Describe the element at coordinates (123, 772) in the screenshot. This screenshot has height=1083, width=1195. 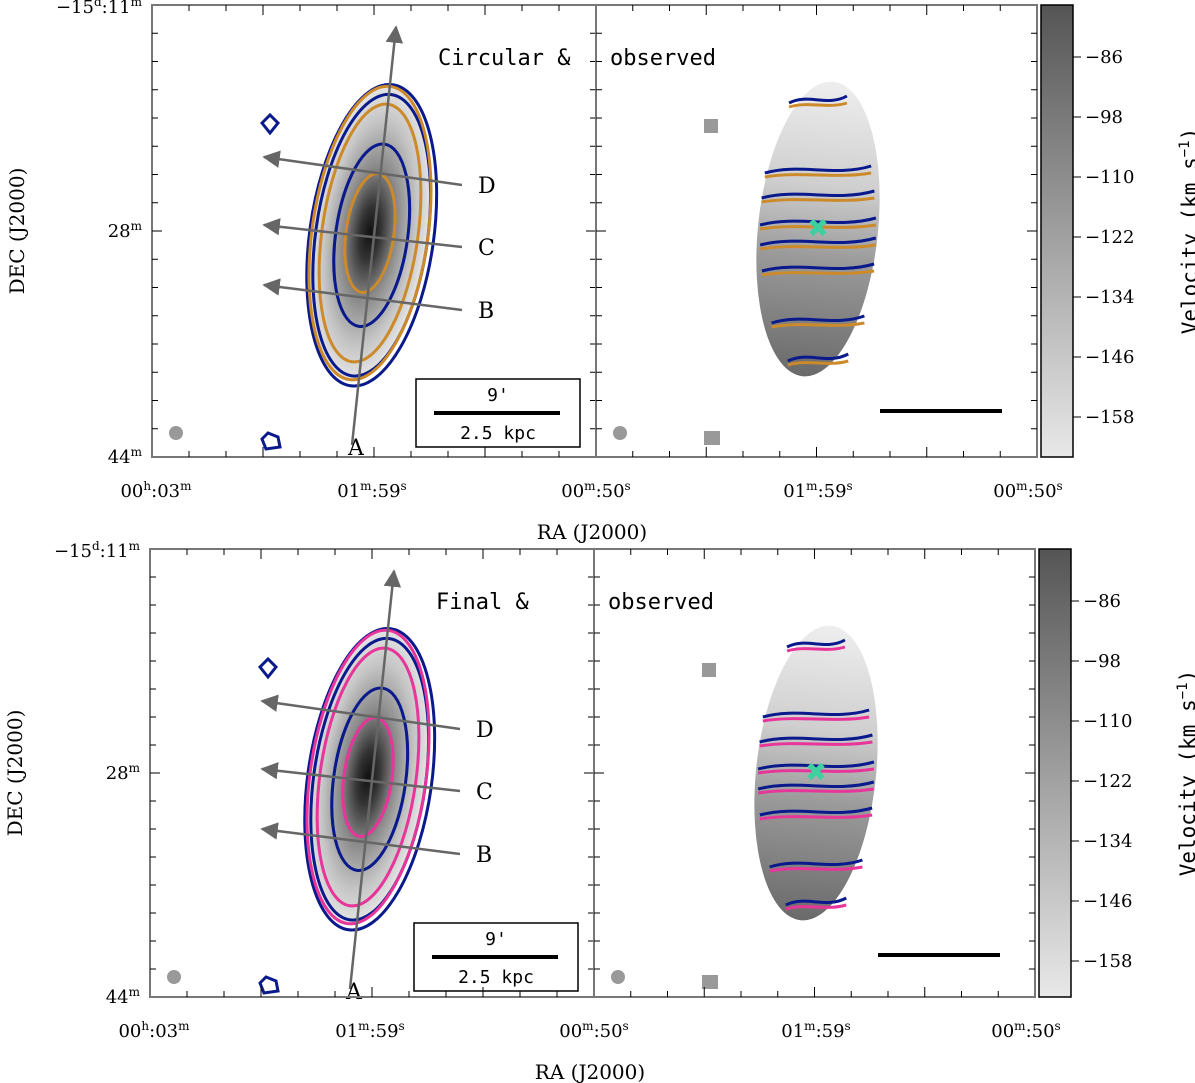
I see `y-tick-label: 28m` at that location.